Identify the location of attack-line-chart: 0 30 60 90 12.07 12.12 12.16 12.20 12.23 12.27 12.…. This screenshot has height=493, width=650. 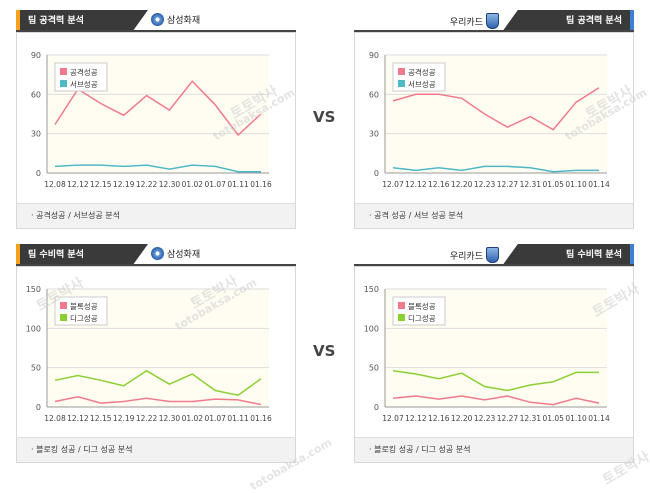
(489, 120).